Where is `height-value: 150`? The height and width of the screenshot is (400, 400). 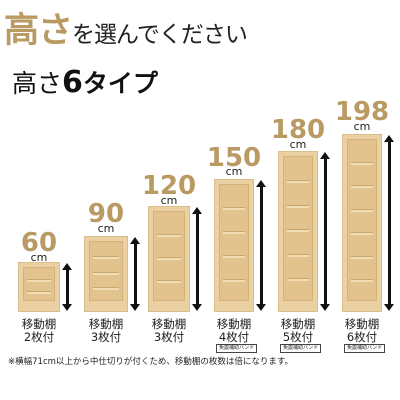
height-value: 150 is located at coordinates (234, 158).